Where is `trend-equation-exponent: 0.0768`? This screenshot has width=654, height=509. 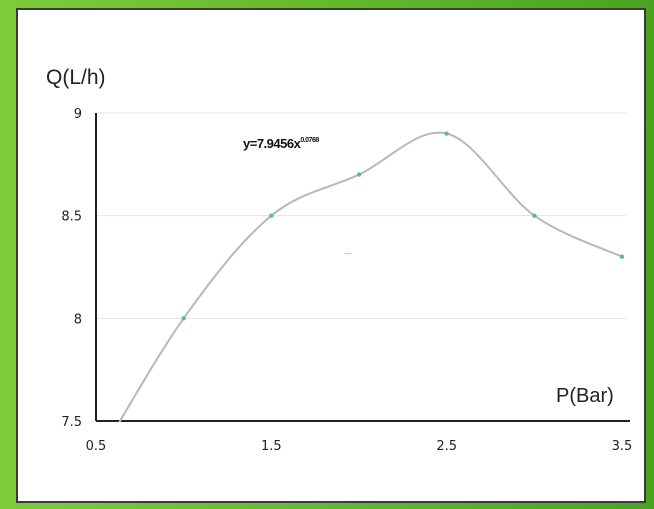
trend-equation-exponent: 0.0768 is located at coordinates (309, 140).